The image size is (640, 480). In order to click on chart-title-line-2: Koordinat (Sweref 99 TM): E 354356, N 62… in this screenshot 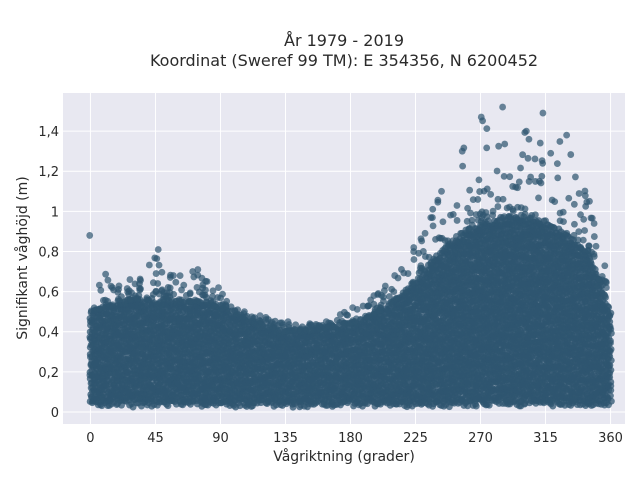, I will do `click(344, 60)`.